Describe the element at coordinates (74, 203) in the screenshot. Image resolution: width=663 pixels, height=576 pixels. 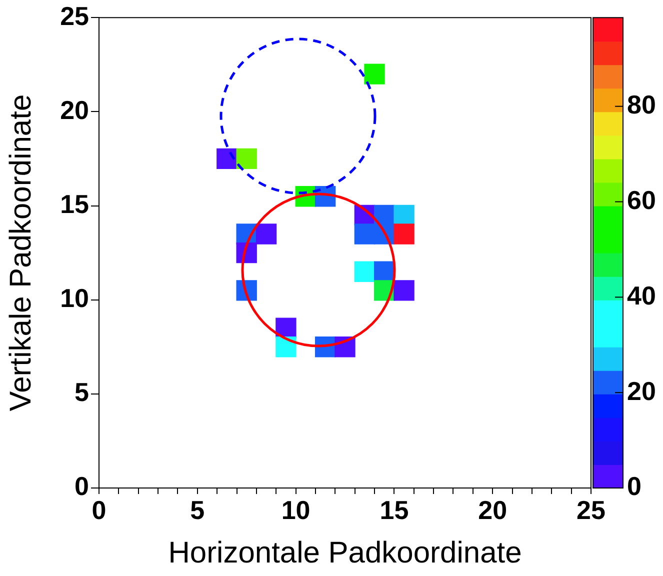
I see `y-tick-label: 15` at that location.